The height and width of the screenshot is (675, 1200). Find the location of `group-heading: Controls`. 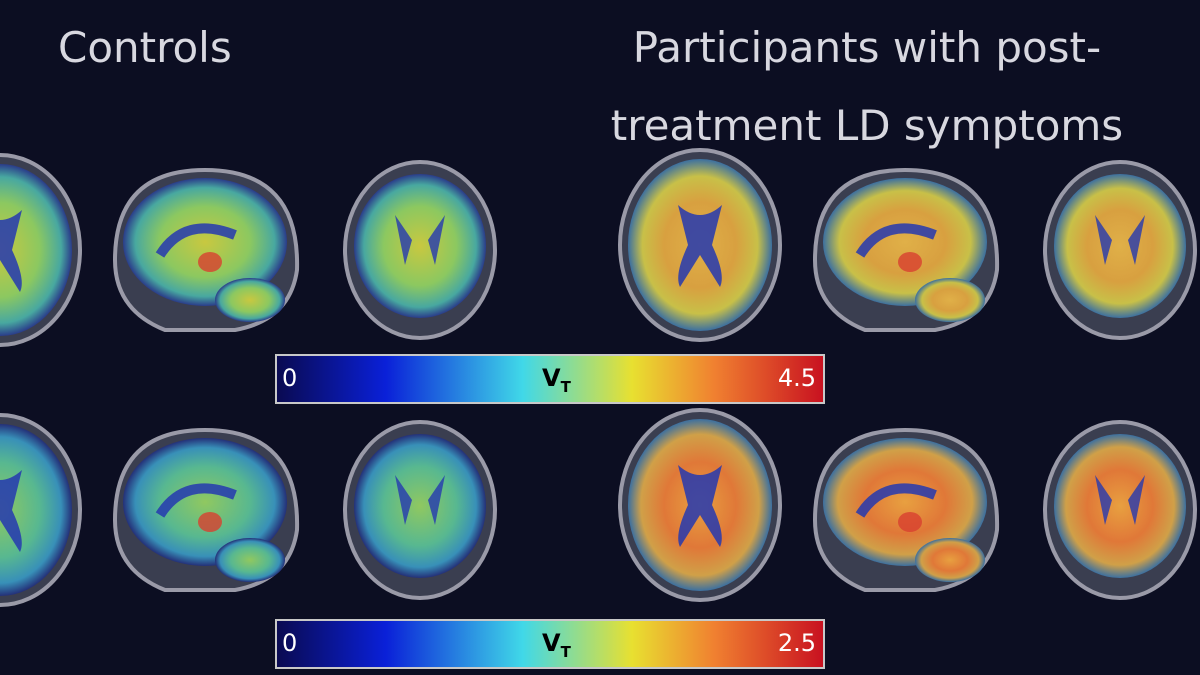

group-heading: Controls is located at coordinates (145, 47).